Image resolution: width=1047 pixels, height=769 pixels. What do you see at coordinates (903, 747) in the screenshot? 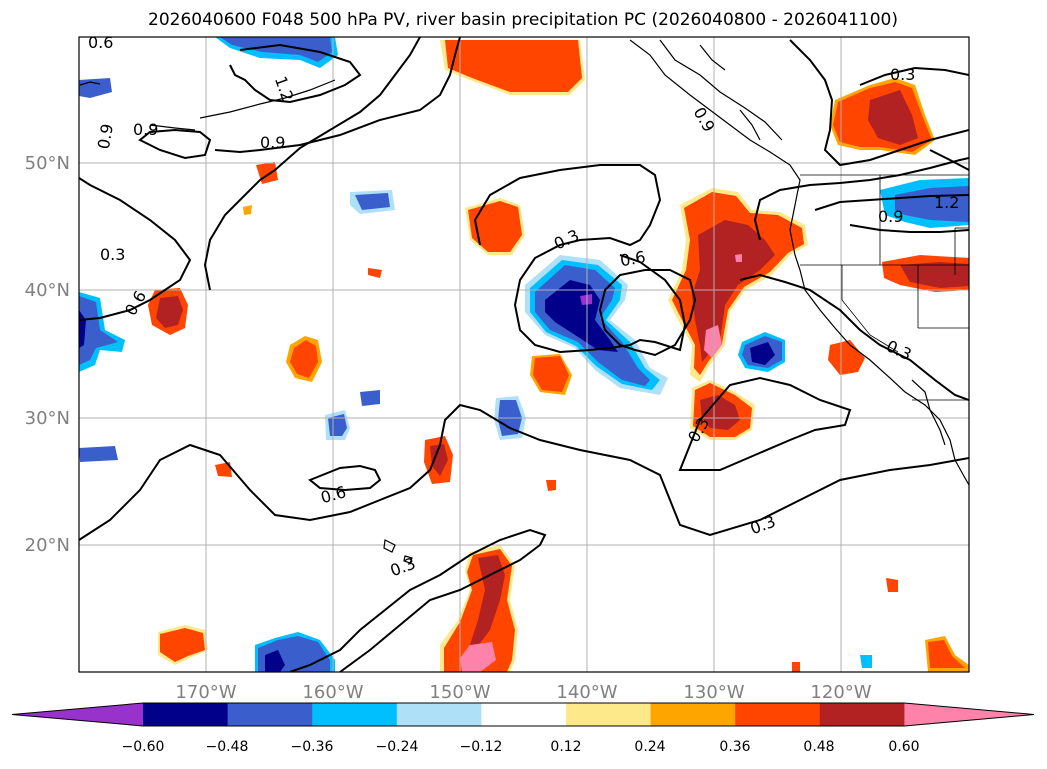
I see `colorbar-tick-label: 0.60` at bounding box center [903, 747].